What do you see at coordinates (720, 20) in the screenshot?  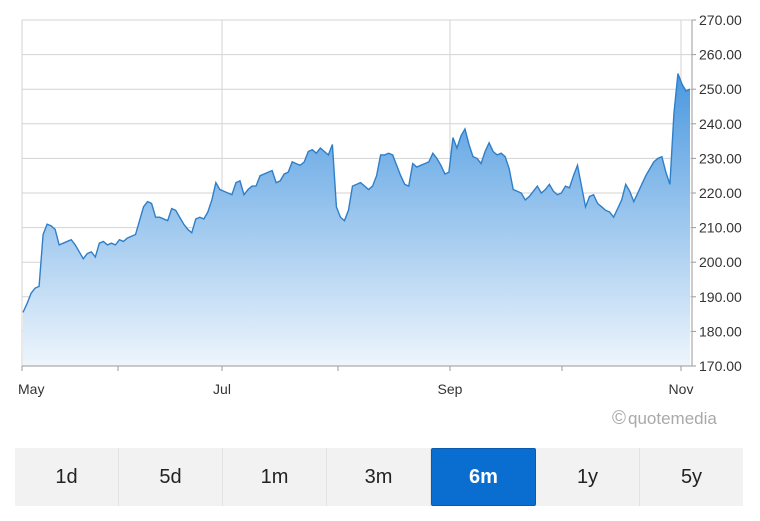 I see `y-tick-label: 270.00` at bounding box center [720, 20].